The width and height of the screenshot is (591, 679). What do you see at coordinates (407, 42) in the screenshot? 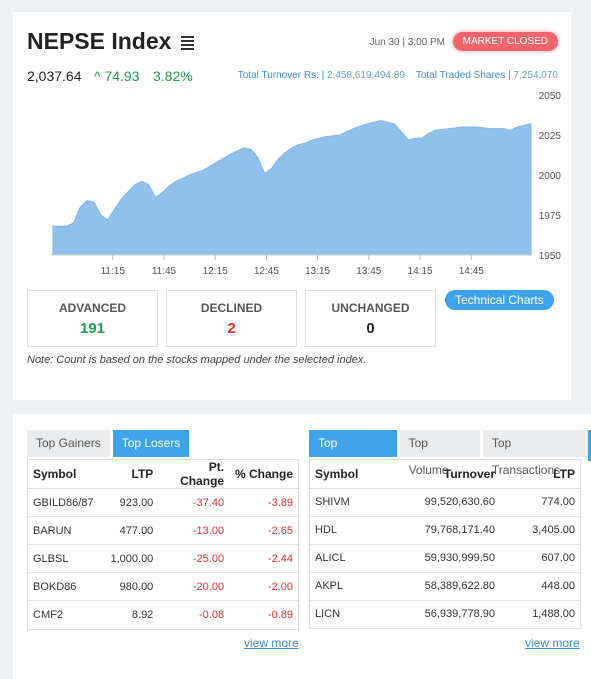
I see `market-datetime: Jun 30 | 3:00 PM` at bounding box center [407, 42].